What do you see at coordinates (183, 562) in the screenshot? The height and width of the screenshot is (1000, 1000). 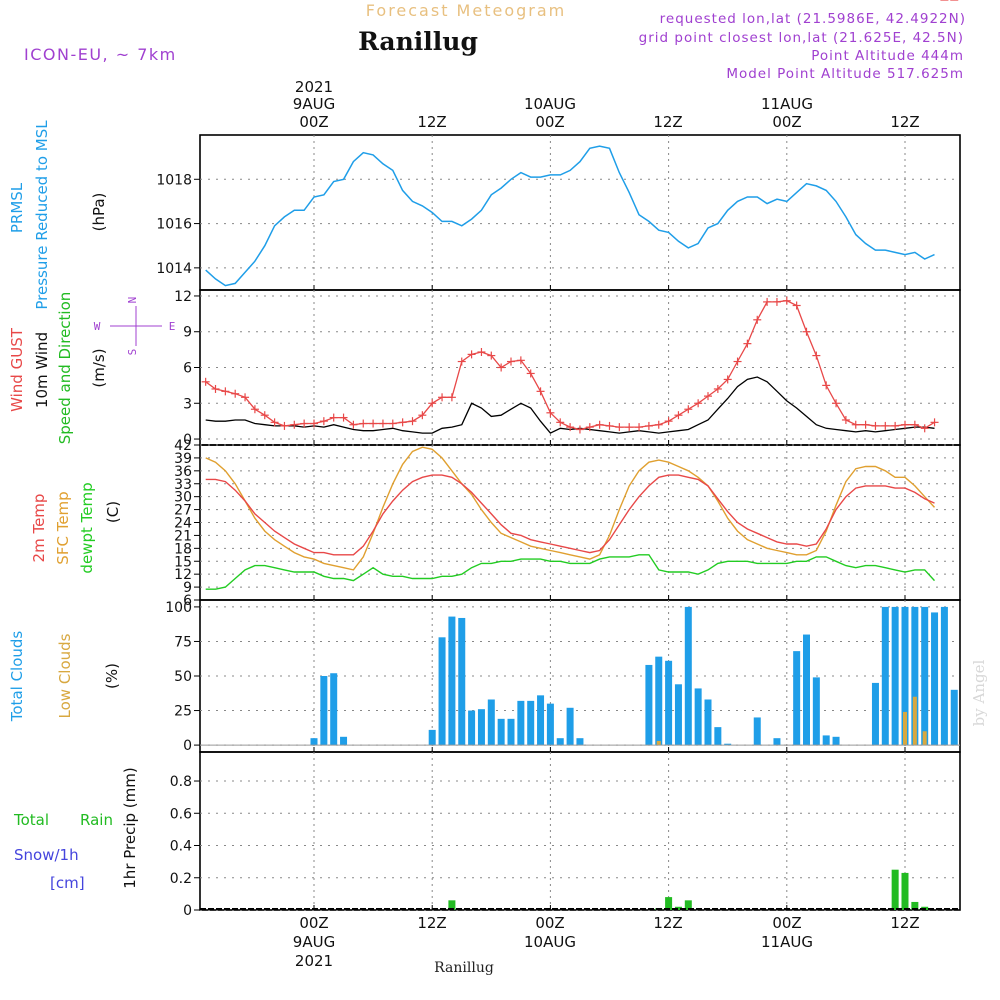 I see `temperature-ytick-label-3: 15` at bounding box center [183, 562].